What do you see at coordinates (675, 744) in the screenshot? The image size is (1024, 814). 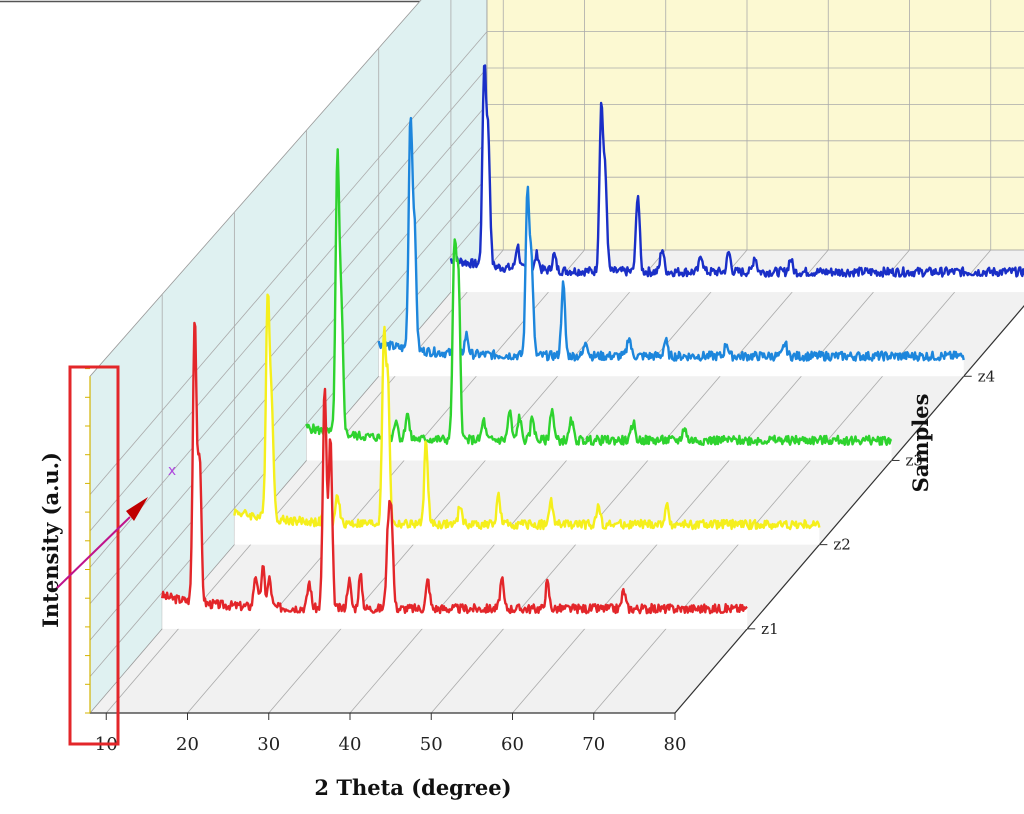 I see `x-tick-label: 80` at bounding box center [675, 744].